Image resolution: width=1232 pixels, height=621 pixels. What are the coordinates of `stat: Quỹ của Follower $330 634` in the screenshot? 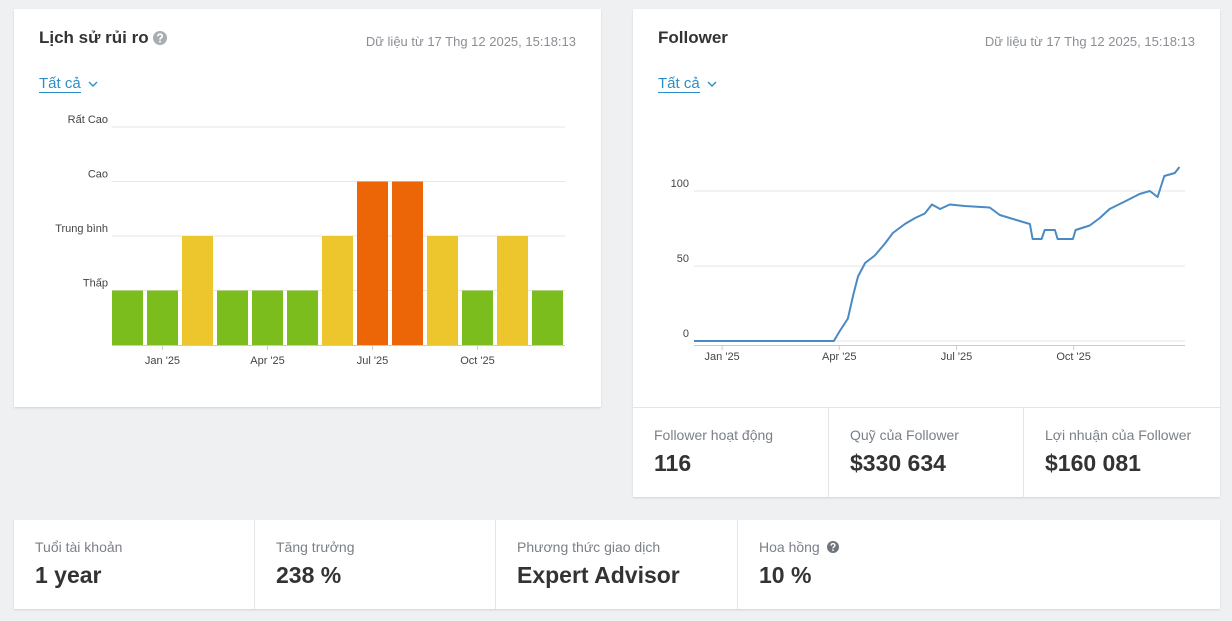 It's located at (926, 453).